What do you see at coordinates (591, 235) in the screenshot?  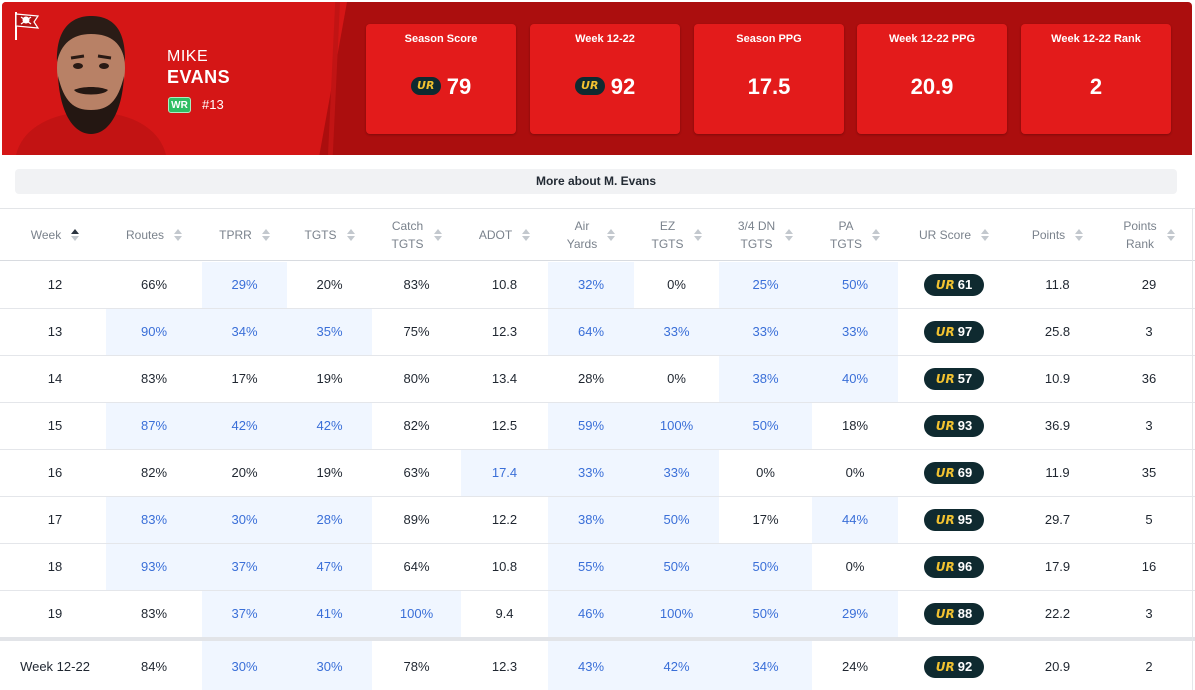 I see `column-header-air_yards: Air Yards` at bounding box center [591, 235].